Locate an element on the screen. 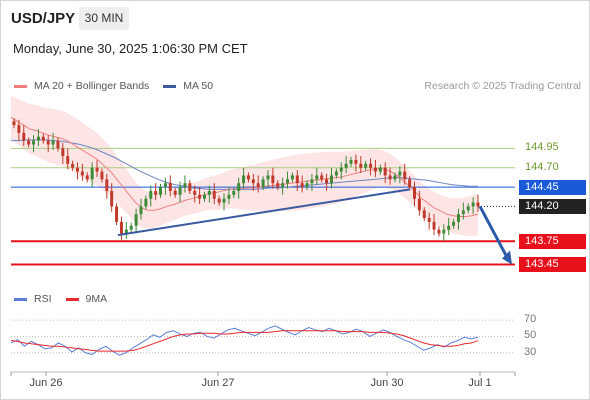 The image size is (590, 400). legend-swatch-rsi is located at coordinates (20, 299).